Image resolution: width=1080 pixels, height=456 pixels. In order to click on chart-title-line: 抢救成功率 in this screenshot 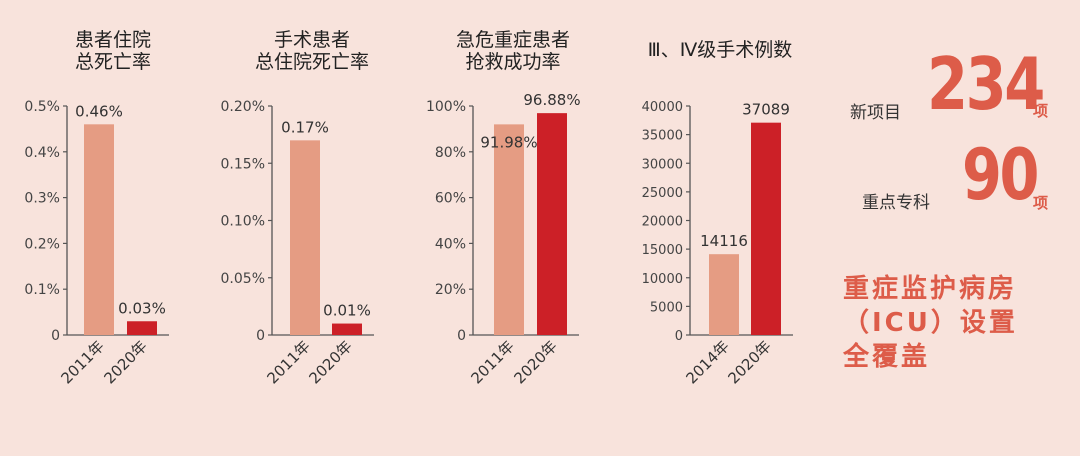, I will do `click(512, 62)`.